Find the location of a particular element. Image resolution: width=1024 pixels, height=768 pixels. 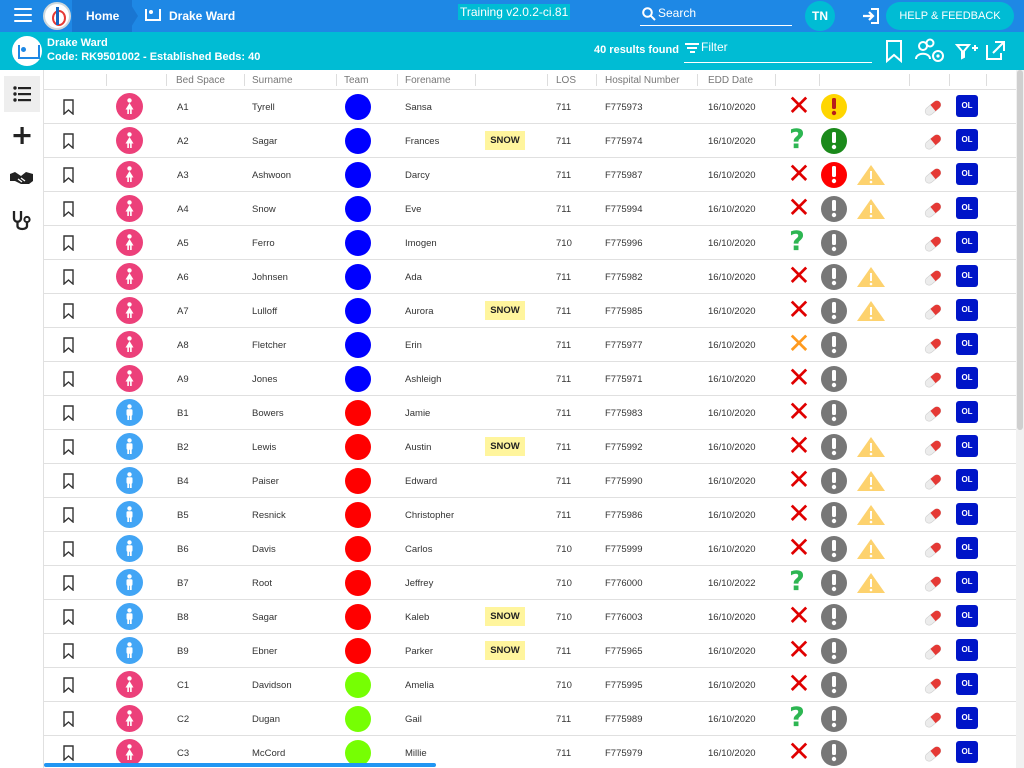

header-bed-space: Bed Space is located at coordinates (200, 80).